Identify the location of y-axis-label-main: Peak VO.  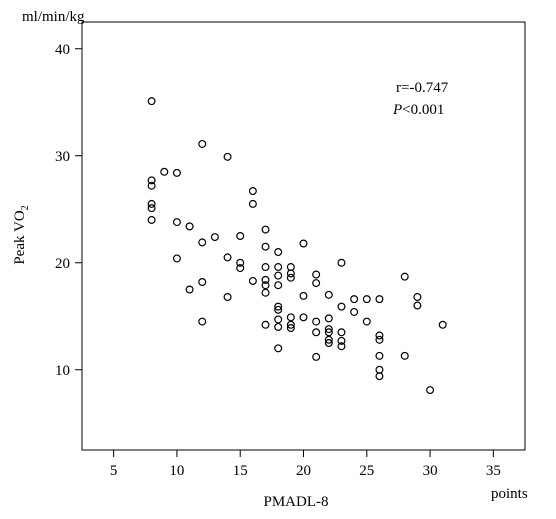
(20, 237).